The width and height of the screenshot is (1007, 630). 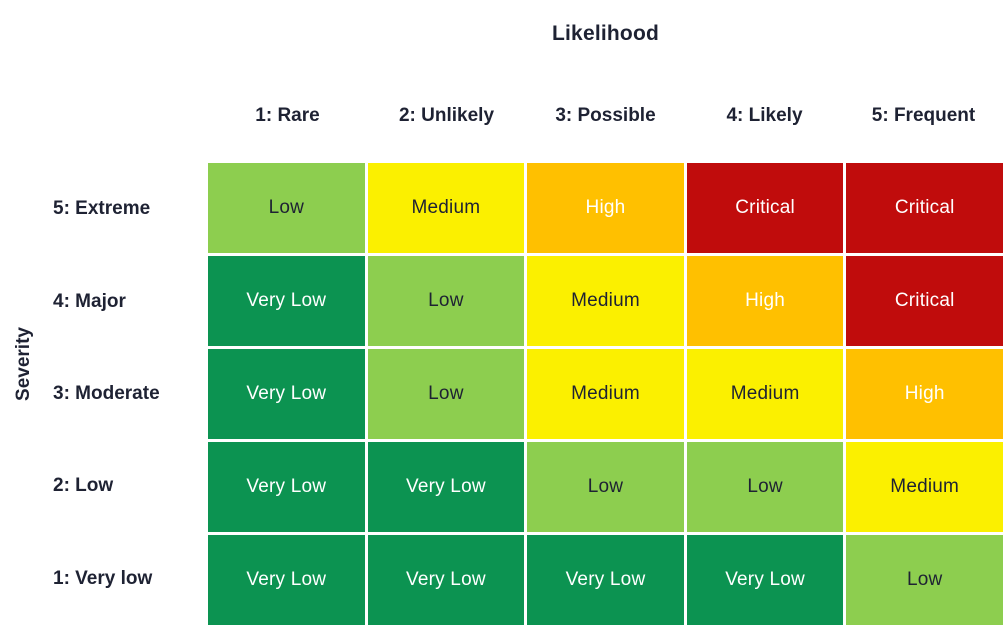 What do you see at coordinates (446, 115) in the screenshot?
I see `column-header: 2: Unlikely` at bounding box center [446, 115].